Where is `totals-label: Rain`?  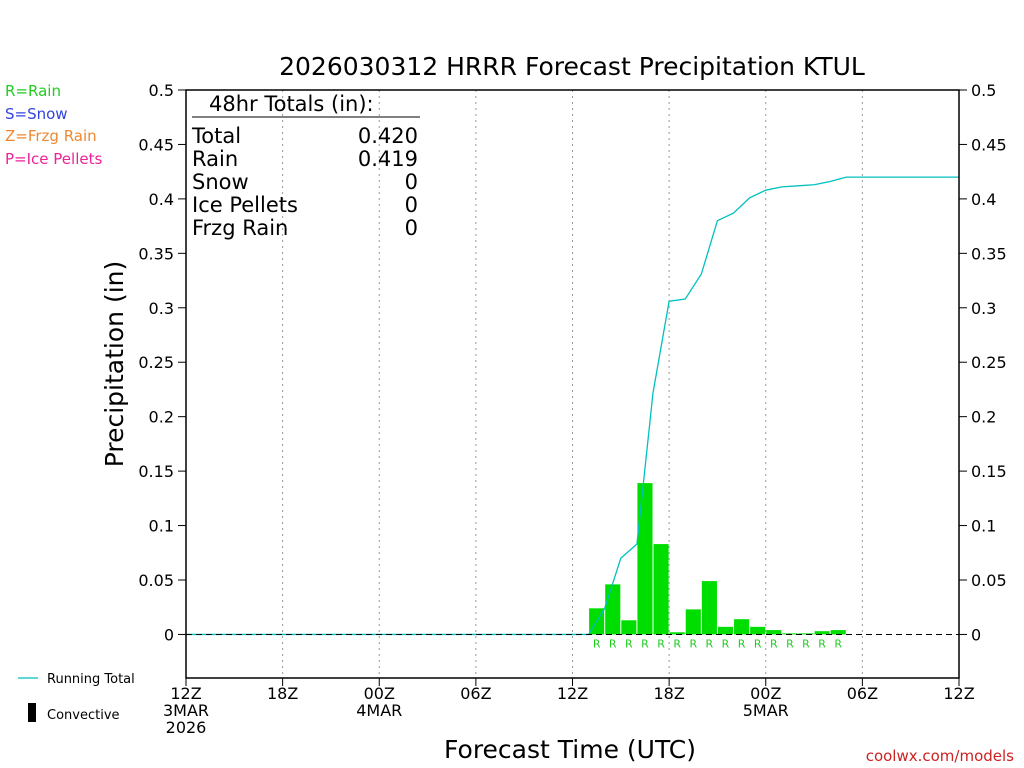
totals-label: Rain is located at coordinates (215, 159).